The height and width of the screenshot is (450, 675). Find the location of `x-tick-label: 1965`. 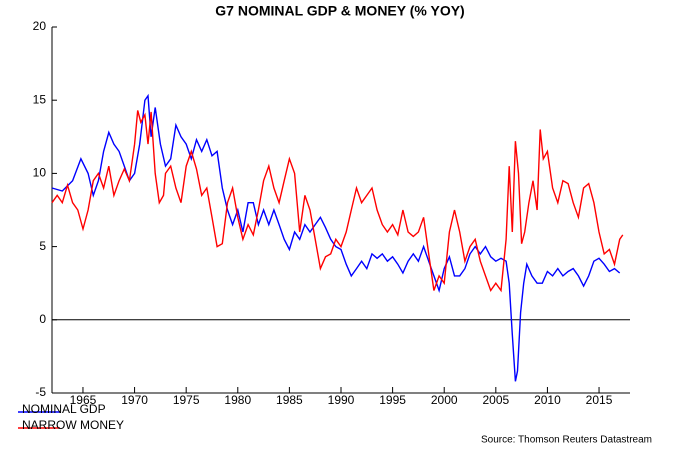

x-tick-label: 1965 is located at coordinates (83, 400).